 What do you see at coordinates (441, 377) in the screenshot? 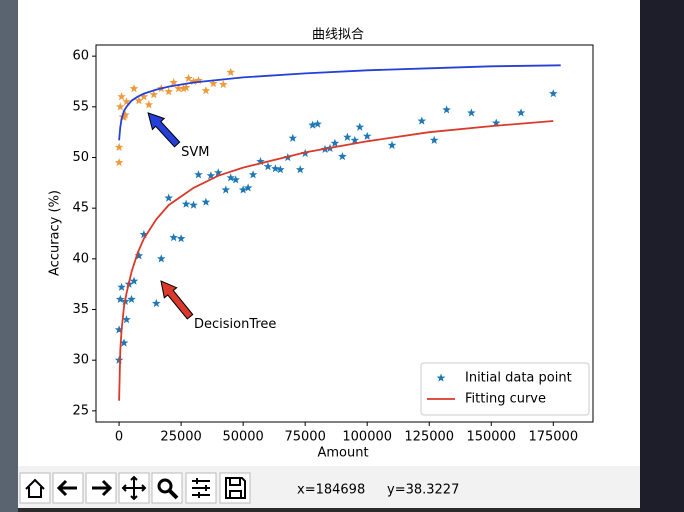
I see `legend-marker` at bounding box center [441, 377].